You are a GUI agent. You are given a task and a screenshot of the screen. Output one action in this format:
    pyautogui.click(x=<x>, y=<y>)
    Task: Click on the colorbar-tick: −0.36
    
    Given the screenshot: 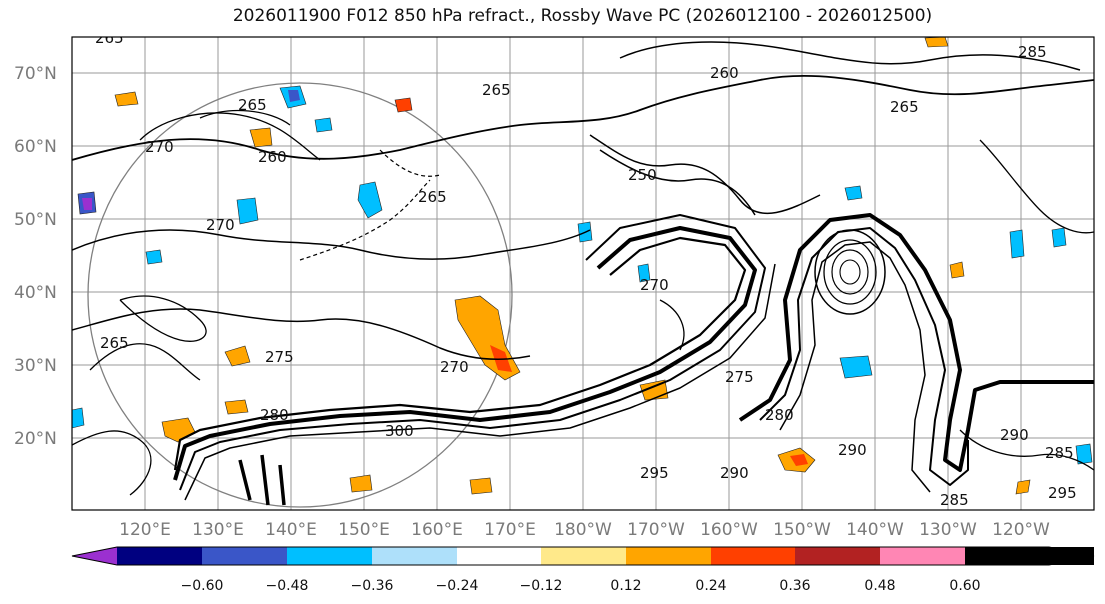 What is the action you would take?
    pyautogui.click(x=372, y=586)
    